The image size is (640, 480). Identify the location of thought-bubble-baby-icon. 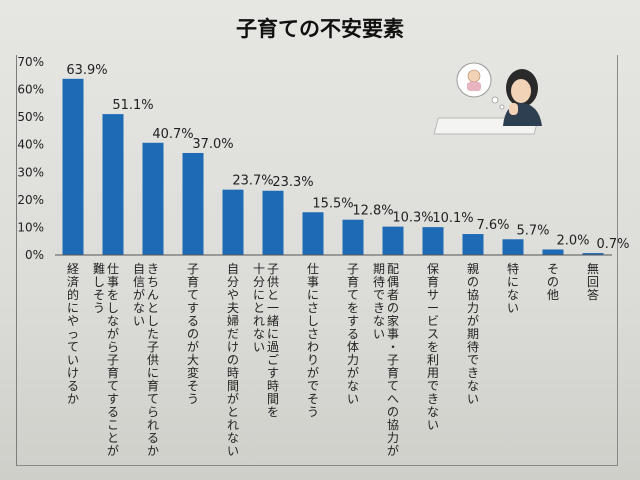
(480, 86).